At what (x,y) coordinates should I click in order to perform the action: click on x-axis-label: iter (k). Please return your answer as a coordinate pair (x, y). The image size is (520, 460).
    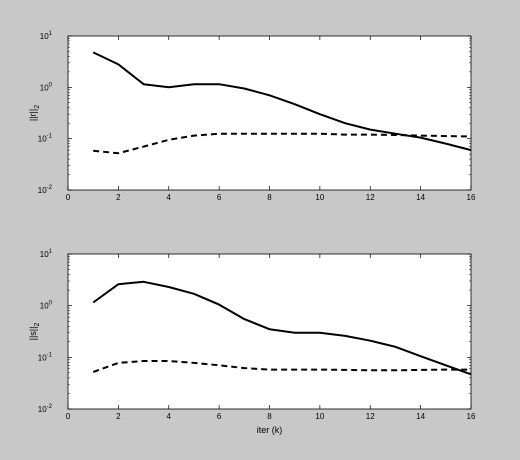
    Looking at the image, I should click on (270, 430).